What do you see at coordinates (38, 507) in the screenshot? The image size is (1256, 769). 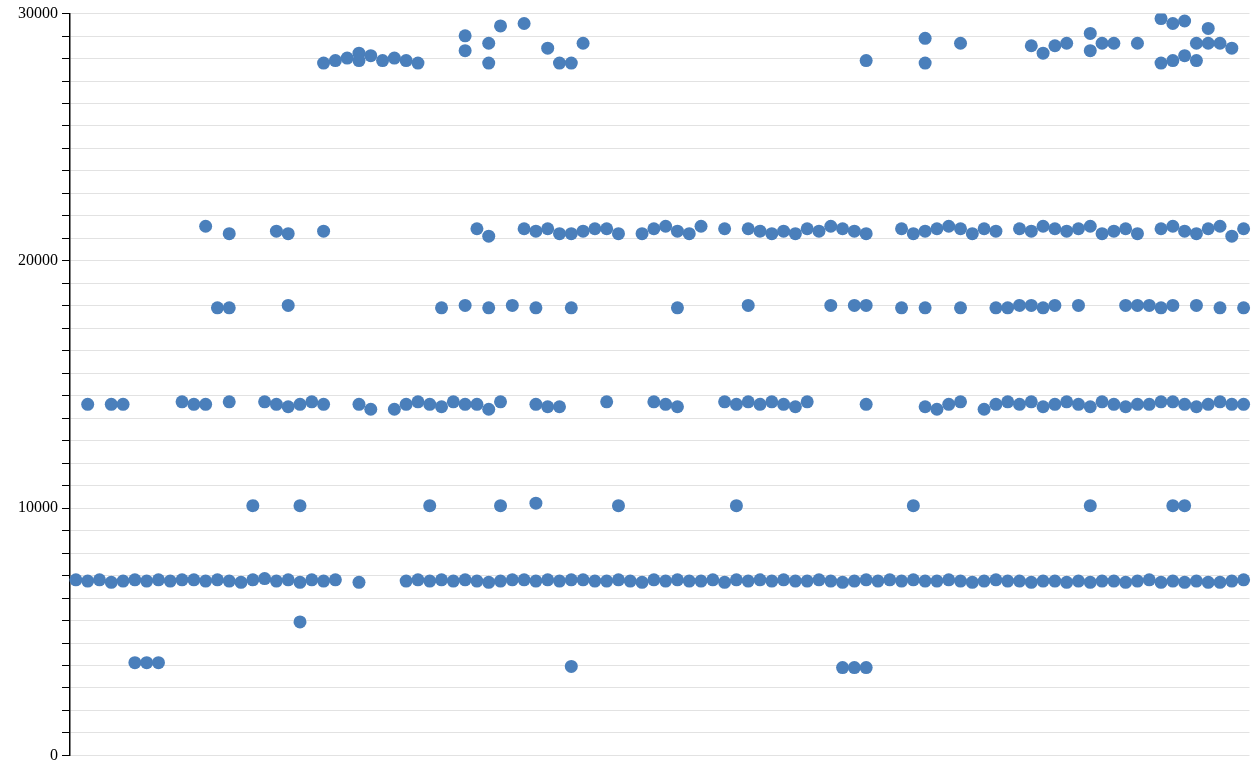 I see `y-tick-label: 10000` at bounding box center [38, 507].